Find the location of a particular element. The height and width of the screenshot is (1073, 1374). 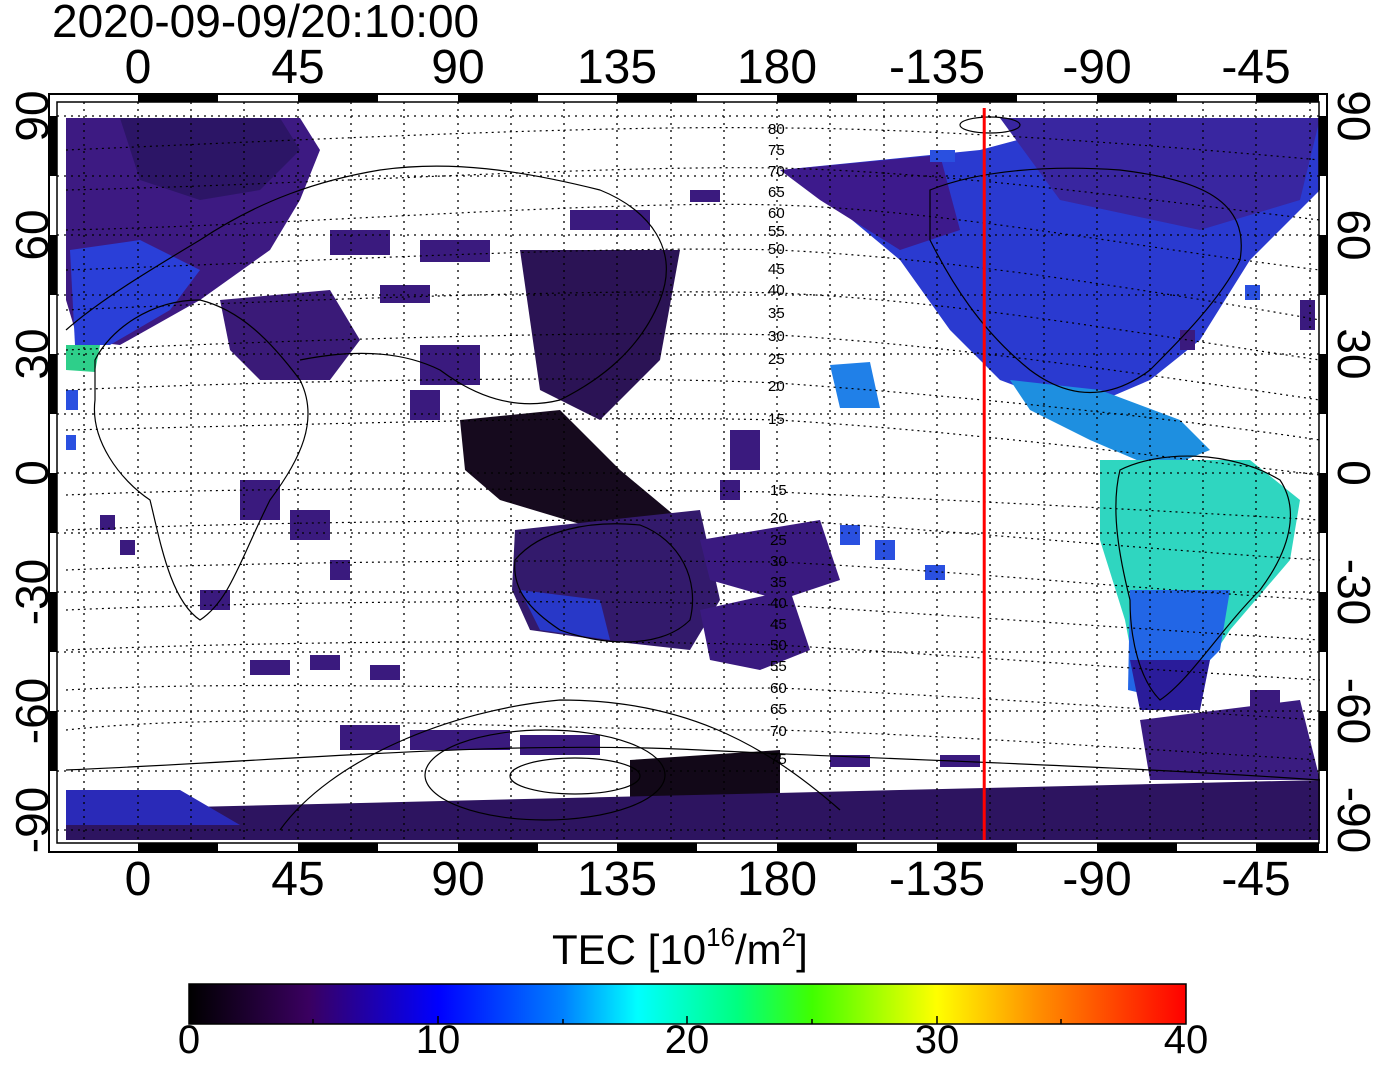

tec-region-nz is located at coordinates (755, 630).